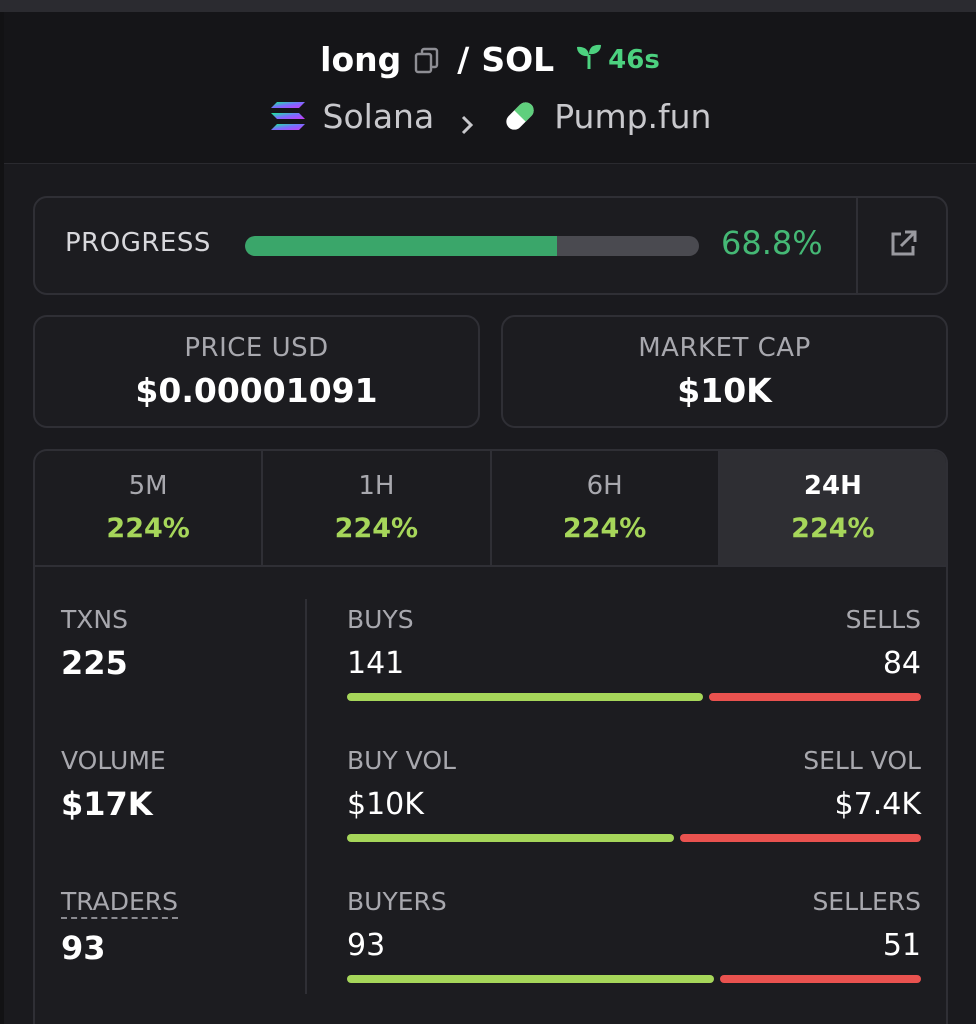 This screenshot has height=1024, width=976. What do you see at coordinates (378, 116) in the screenshot?
I see `chain-link: Solana` at bounding box center [378, 116].